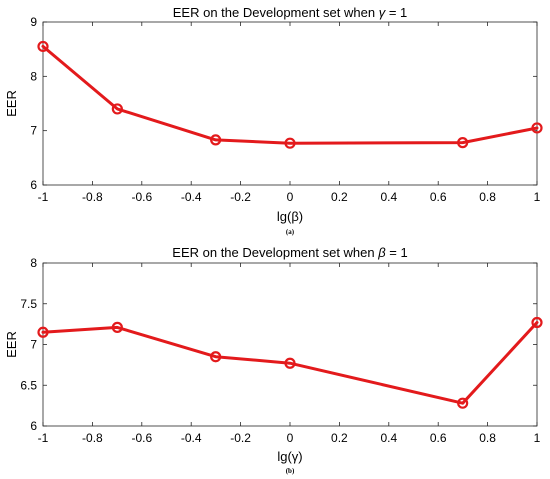 This screenshot has height=479, width=550. Describe the element at coordinates (294, 216) in the screenshot. I see `x-axis-label-symbol: β` at that location.